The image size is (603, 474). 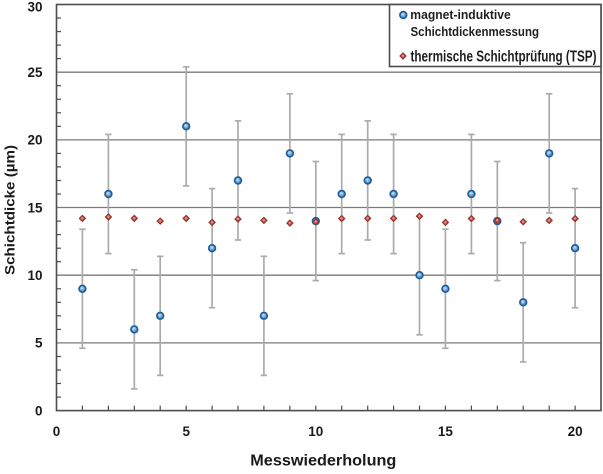 What do you see at coordinates (475, 31) in the screenshot?
I see `svg-text: Schichtdickenmessung` at bounding box center [475, 31].